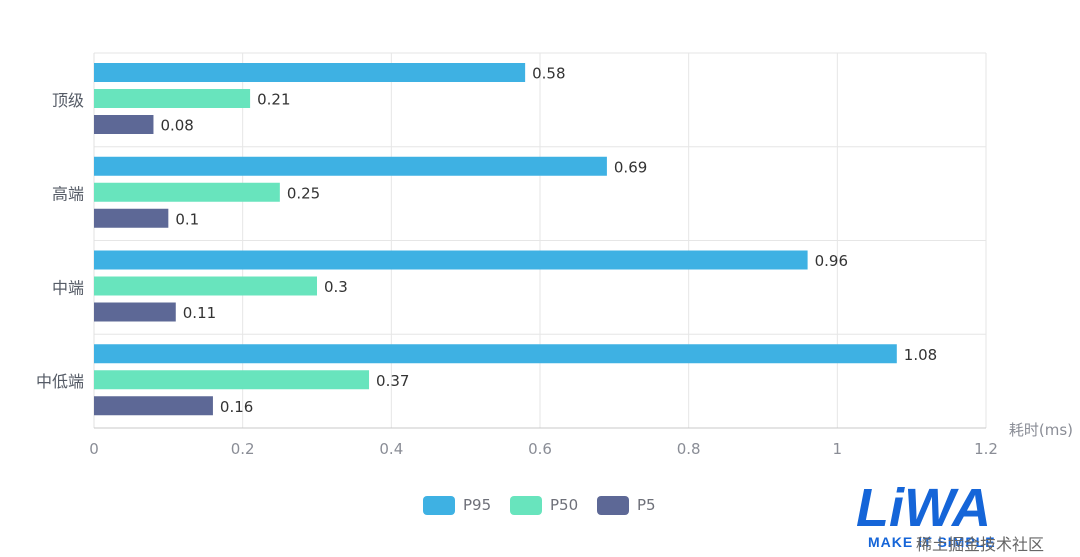 The width and height of the screenshot is (1080, 557). Describe the element at coordinates (336, 287) in the screenshot. I see `bar-value-label: 0.3` at that location.